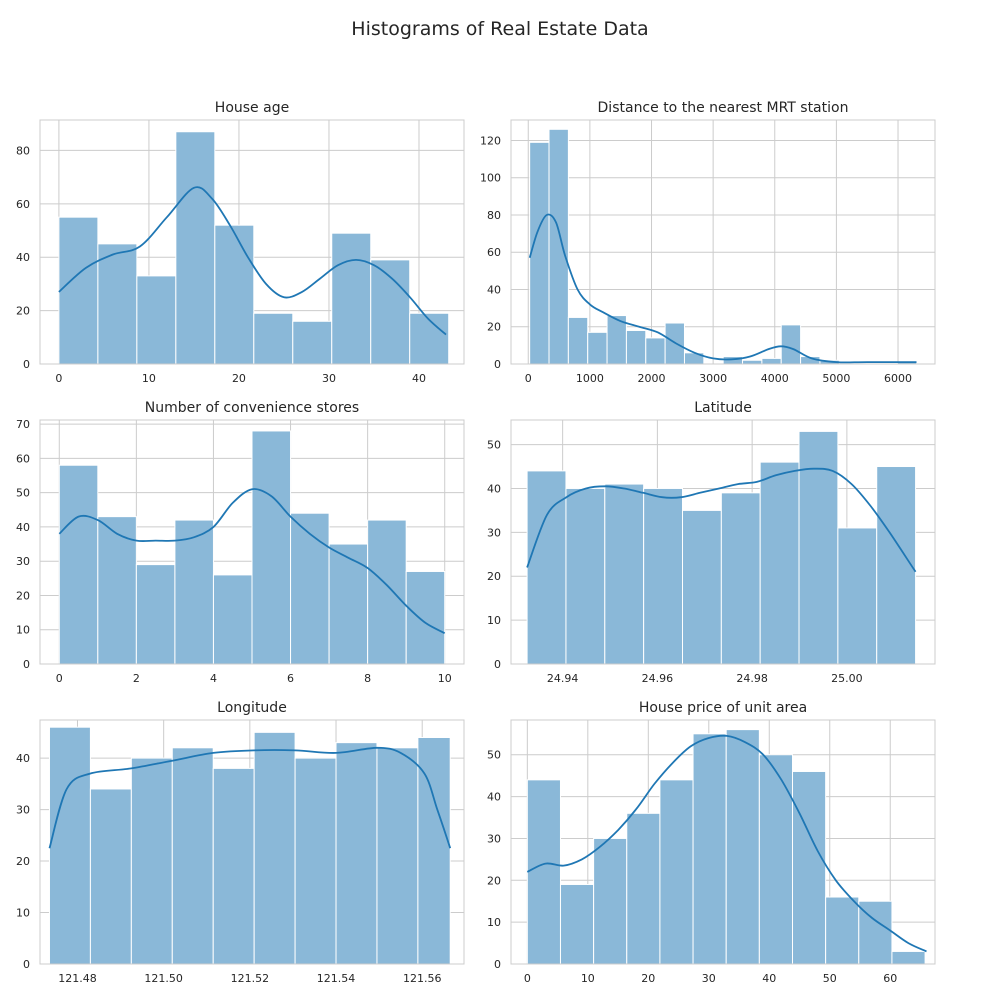  Describe the element at coordinates (367, 678) in the screenshot. I see `x-tick-label: 8` at that location.